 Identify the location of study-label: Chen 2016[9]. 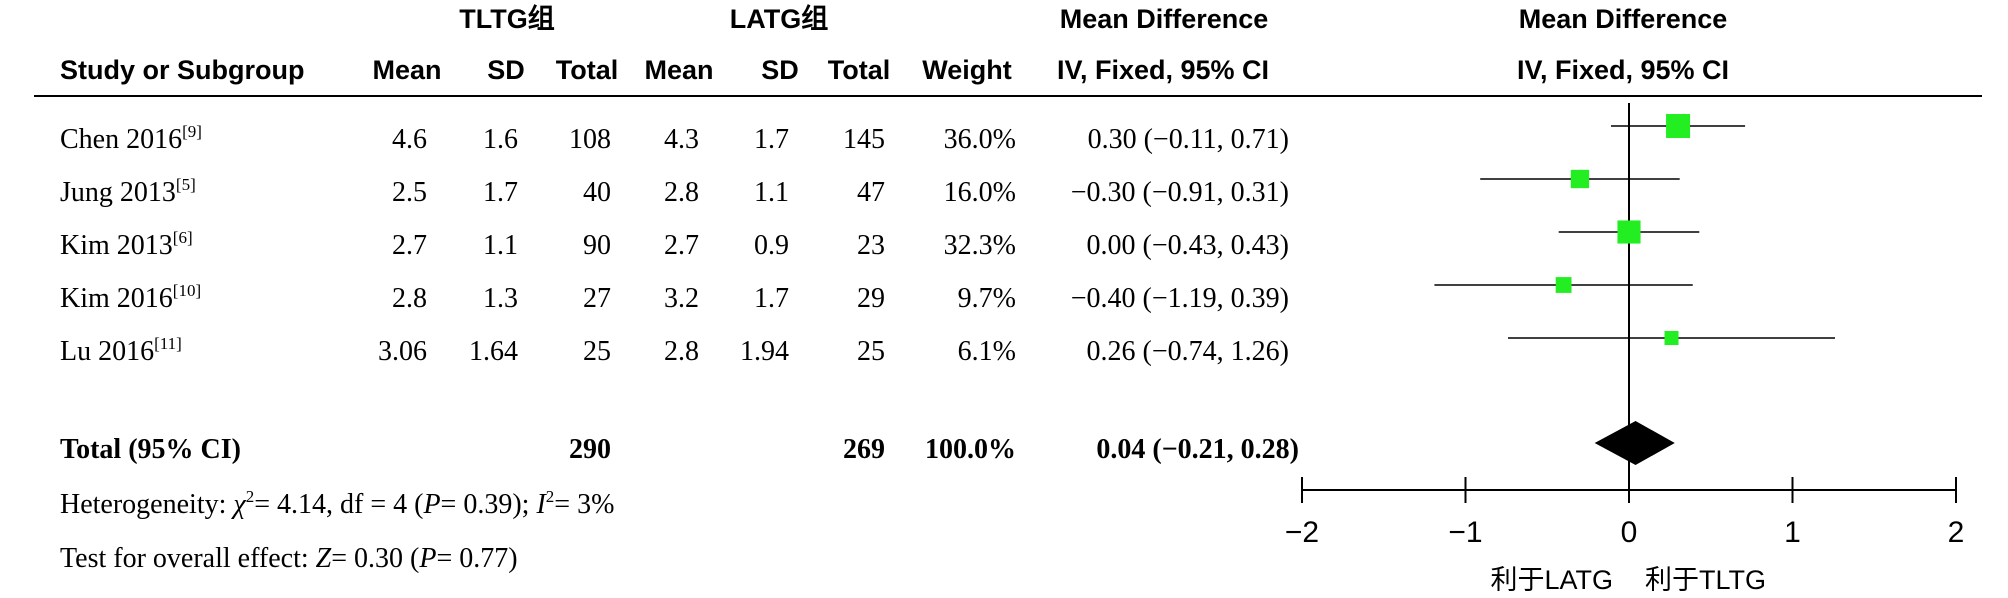
(131, 138).